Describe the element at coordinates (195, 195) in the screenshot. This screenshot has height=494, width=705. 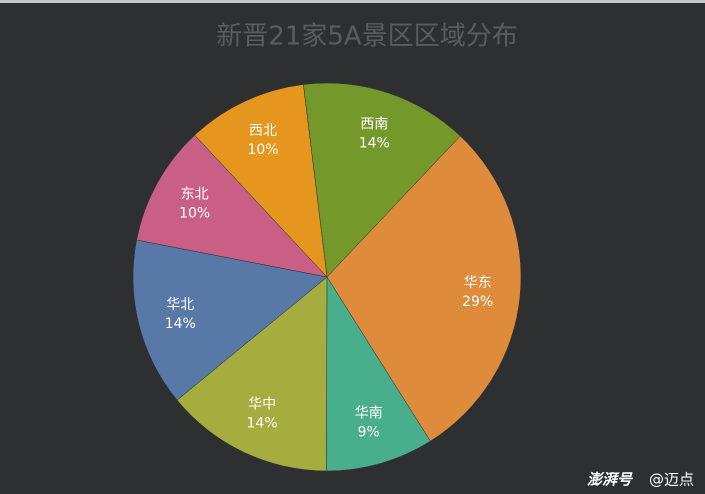
I see `slice-label: 东北` at that location.